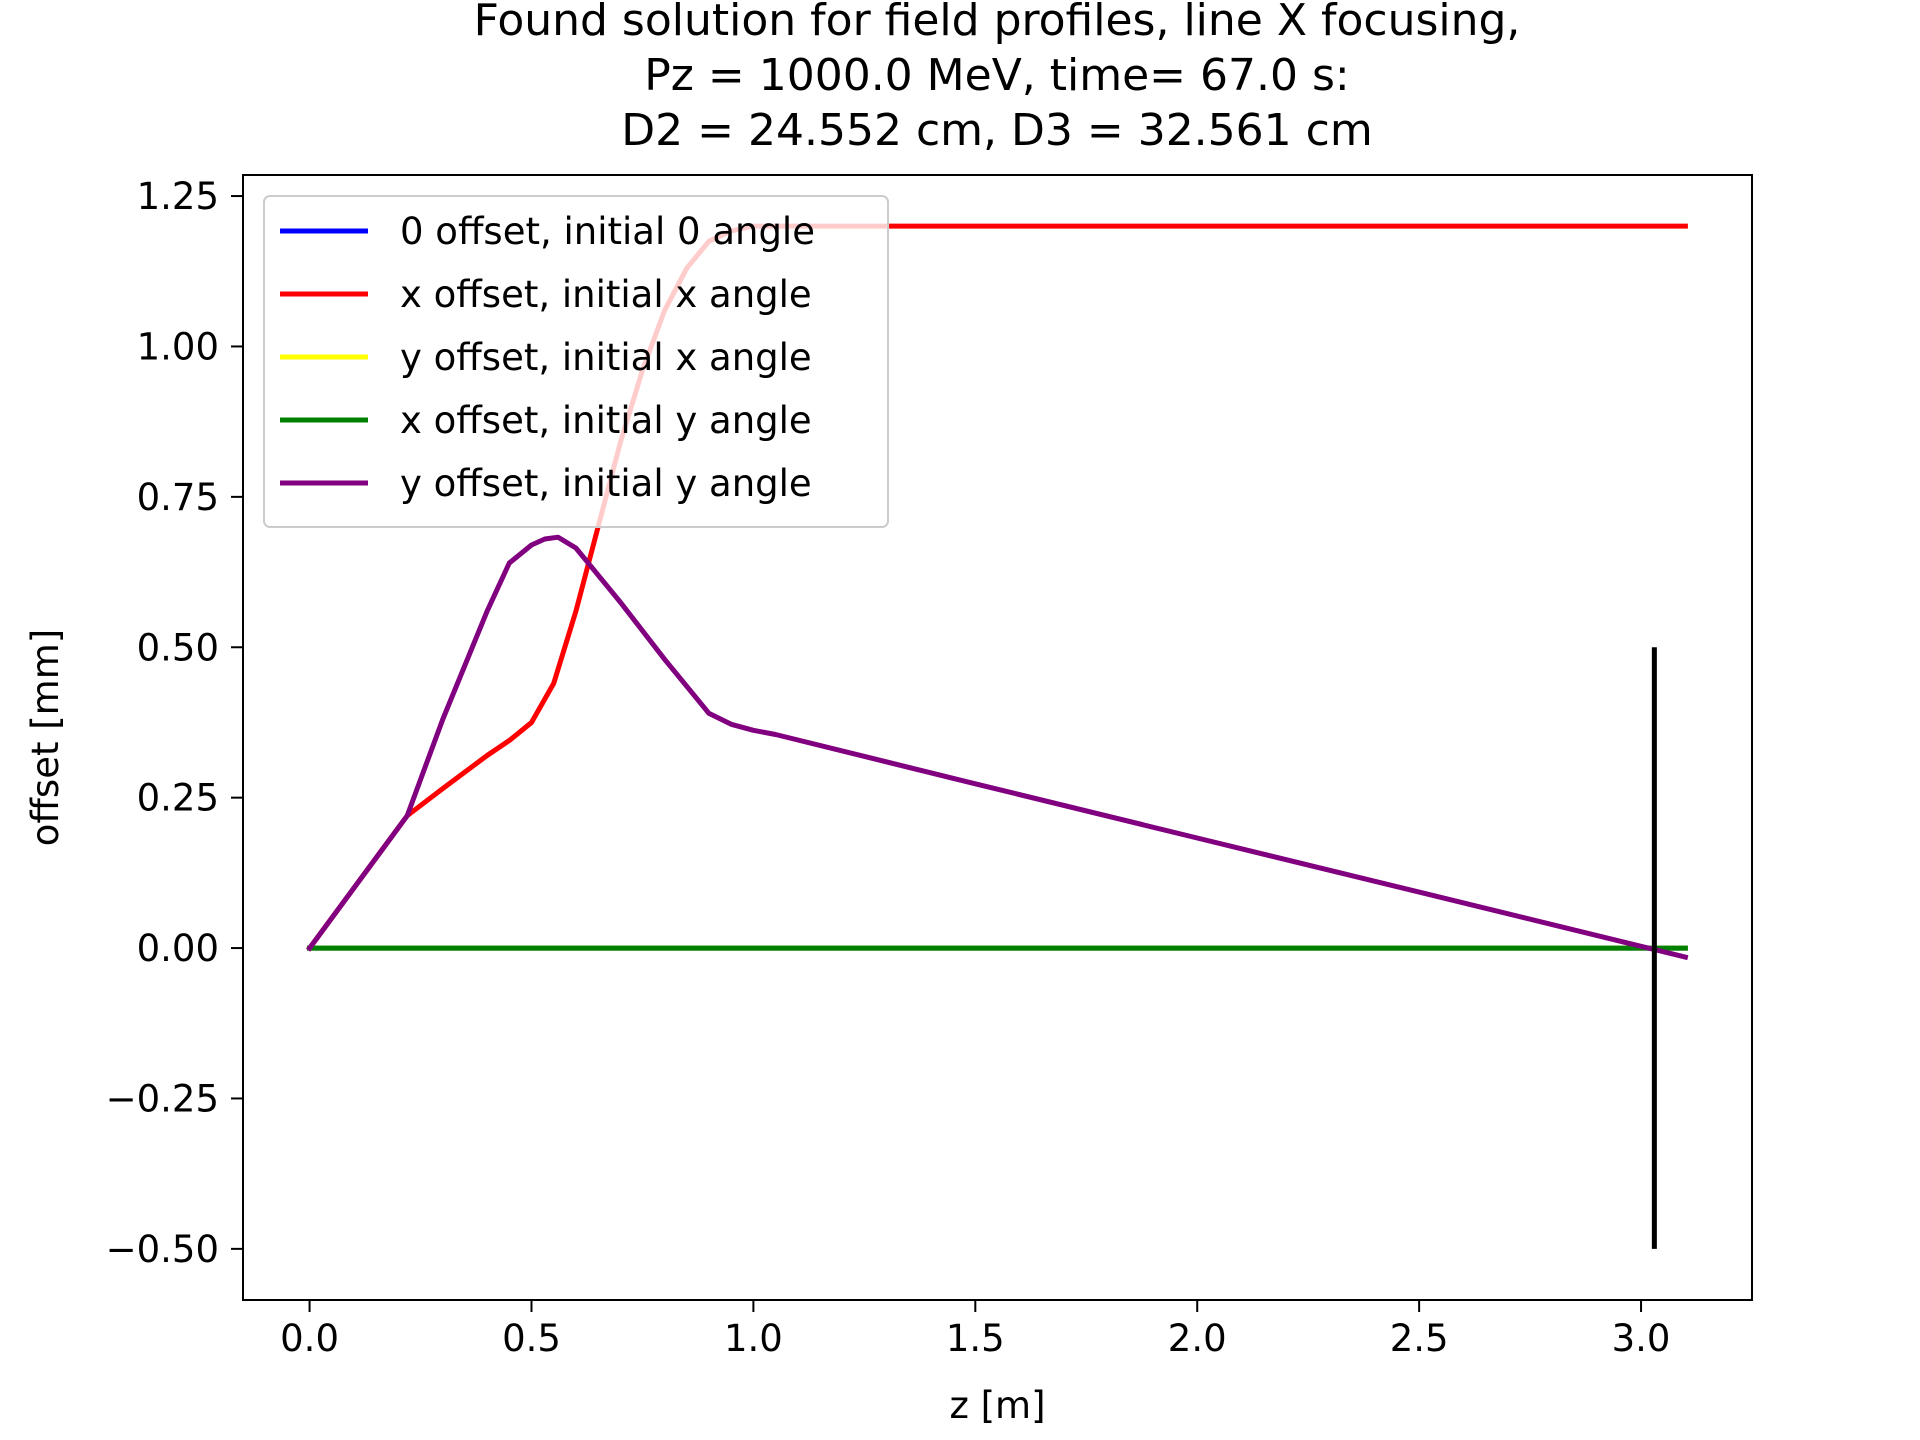  I want to click on x-tick-label: 1.0, so click(753, 1338).